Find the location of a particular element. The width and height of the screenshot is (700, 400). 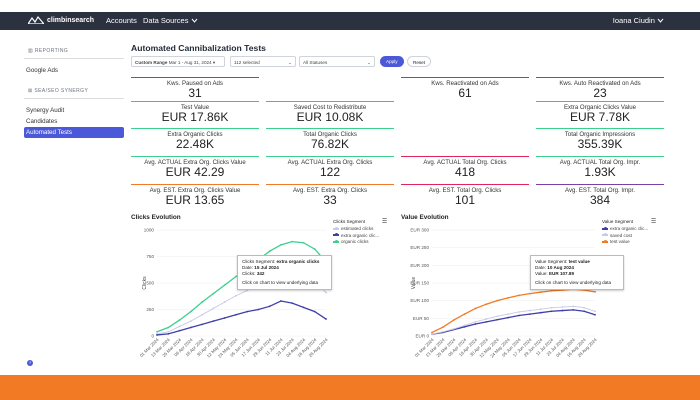

sidebar-item-candidates: Candidates is located at coordinates (42, 121).